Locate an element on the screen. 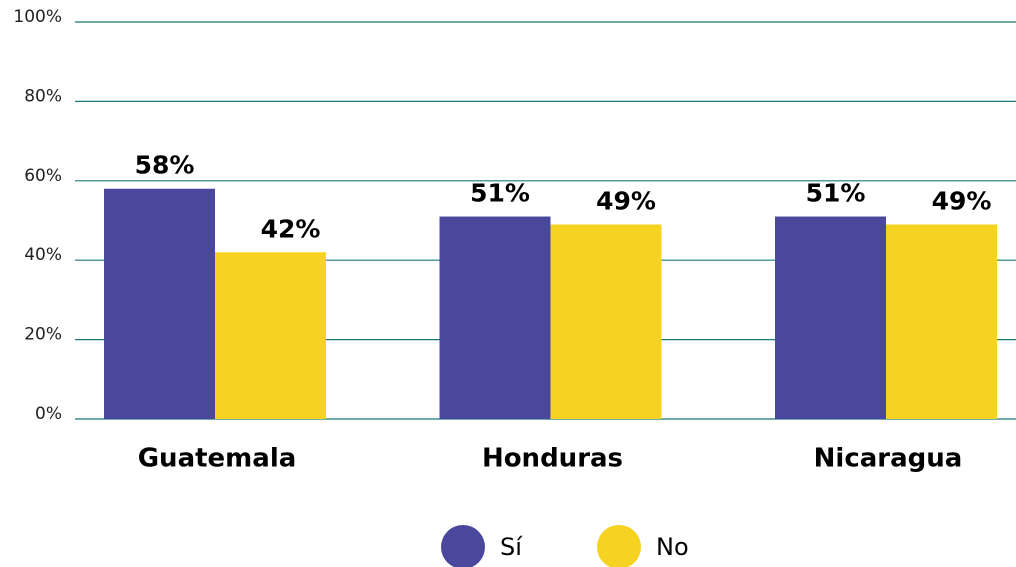  x-tick-label: Nicaragua is located at coordinates (888, 459).